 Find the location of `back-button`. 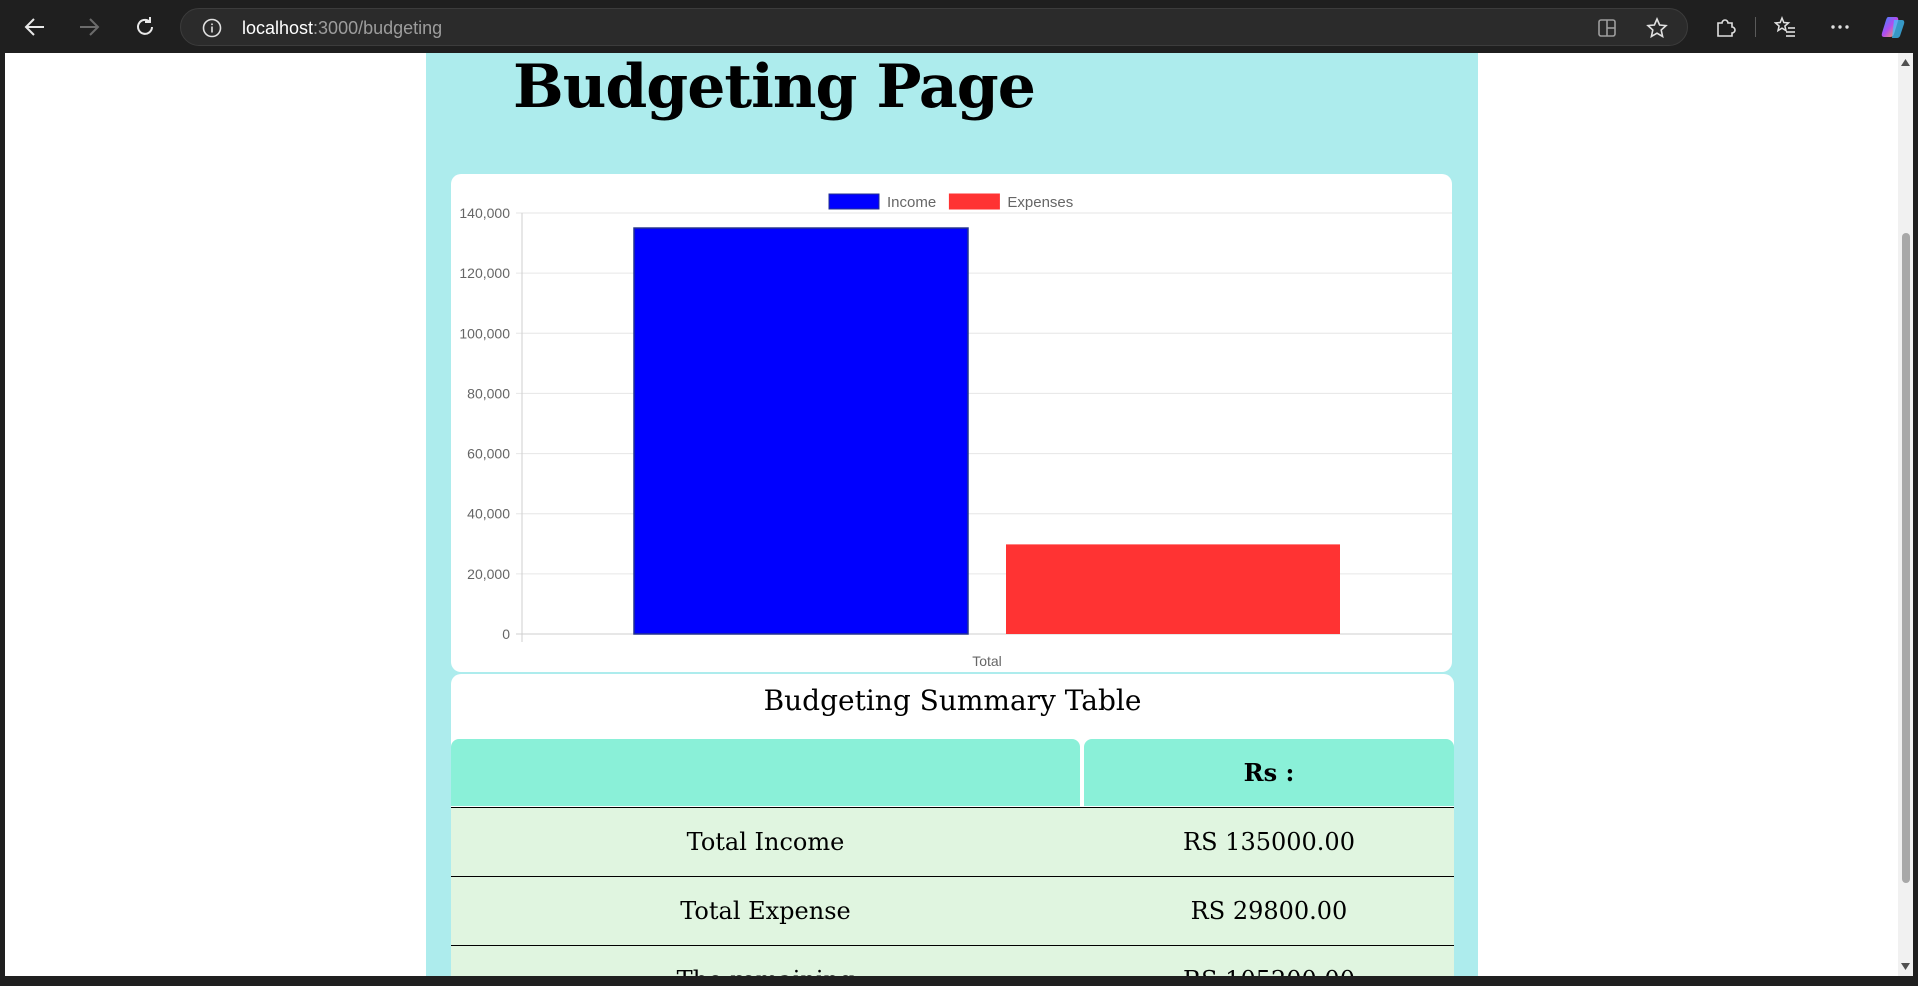

back-button is located at coordinates (35, 27).